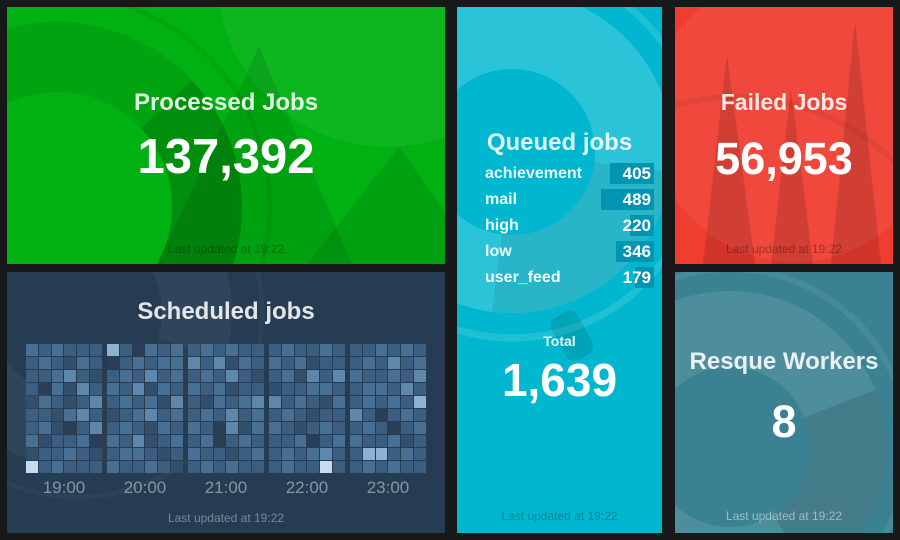 The height and width of the screenshot is (540, 900). I want to click on queued-list-item: achievement 405, so click(559, 173).